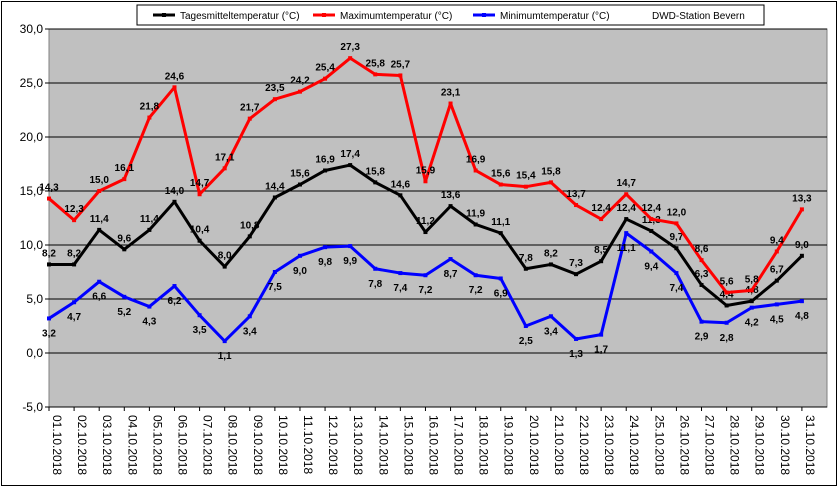 This screenshot has width=840, height=489. I want to click on x-tick-label: 09.10.2018, so click(258, 445).